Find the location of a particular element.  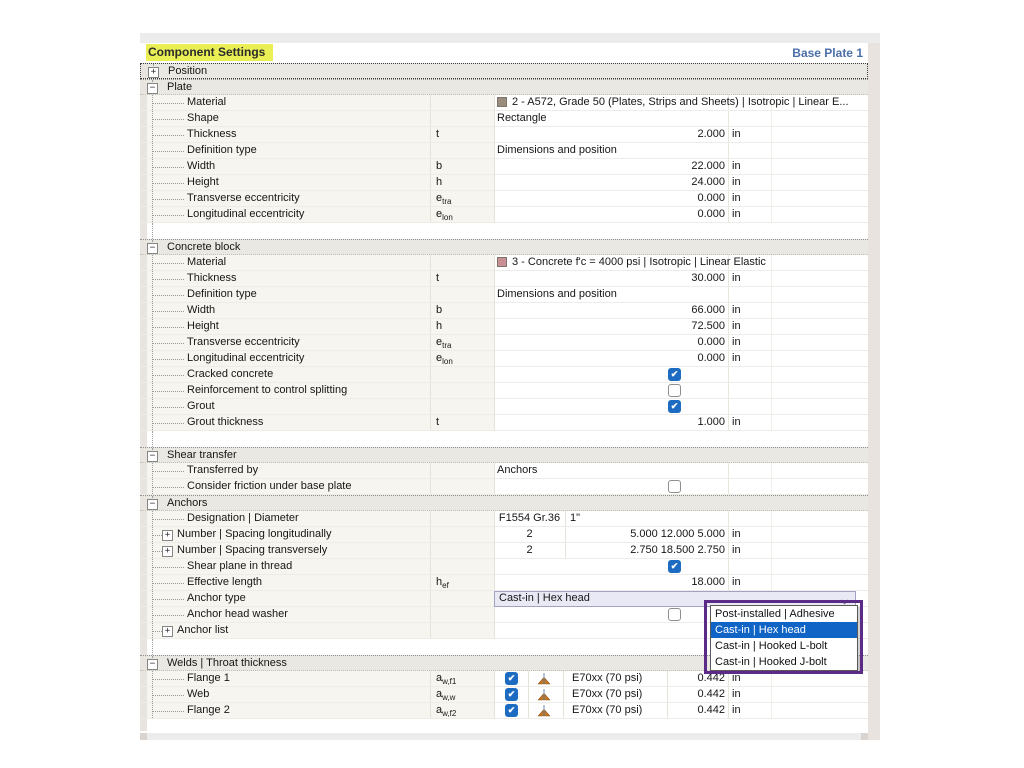

row-grout: Grout ✔ is located at coordinates (504, 407).